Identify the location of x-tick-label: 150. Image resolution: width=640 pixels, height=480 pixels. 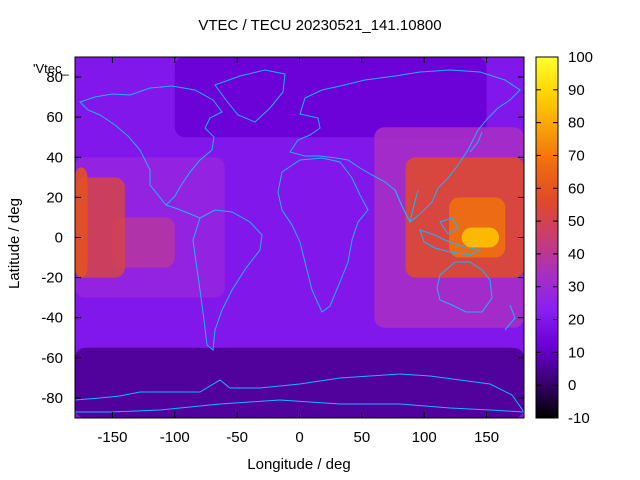
(486, 437).